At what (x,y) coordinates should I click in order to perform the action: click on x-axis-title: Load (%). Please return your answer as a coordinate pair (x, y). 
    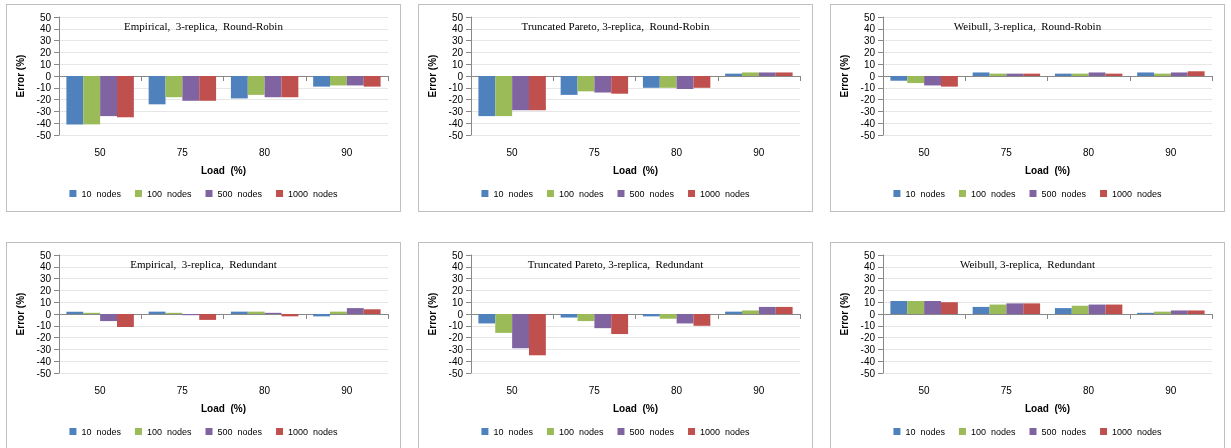
    Looking at the image, I should click on (1047, 170).